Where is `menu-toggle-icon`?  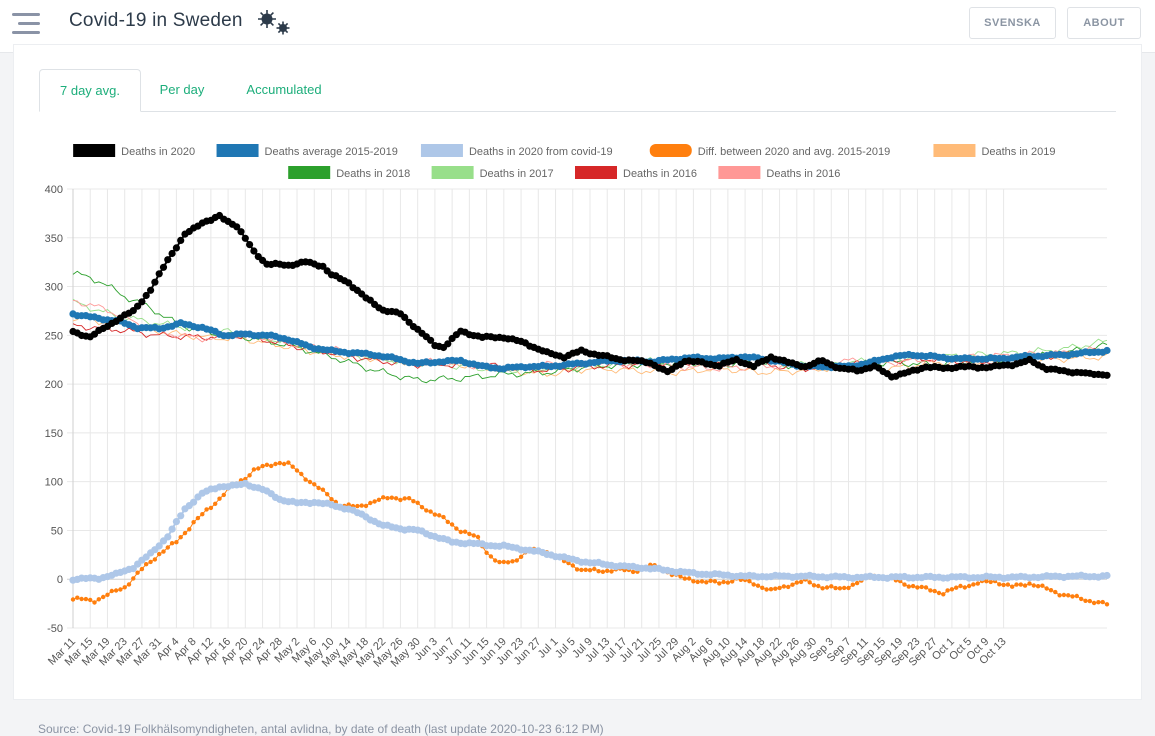 menu-toggle-icon is located at coordinates (26, 24).